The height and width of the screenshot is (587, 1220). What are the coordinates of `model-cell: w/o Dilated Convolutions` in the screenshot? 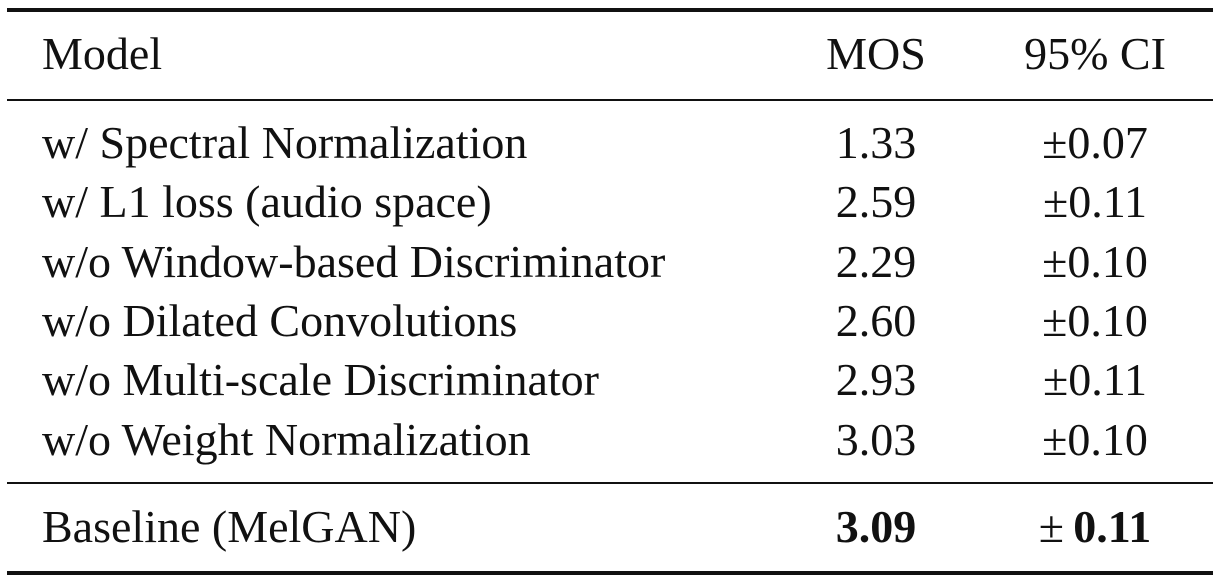 It's located at (280, 320).